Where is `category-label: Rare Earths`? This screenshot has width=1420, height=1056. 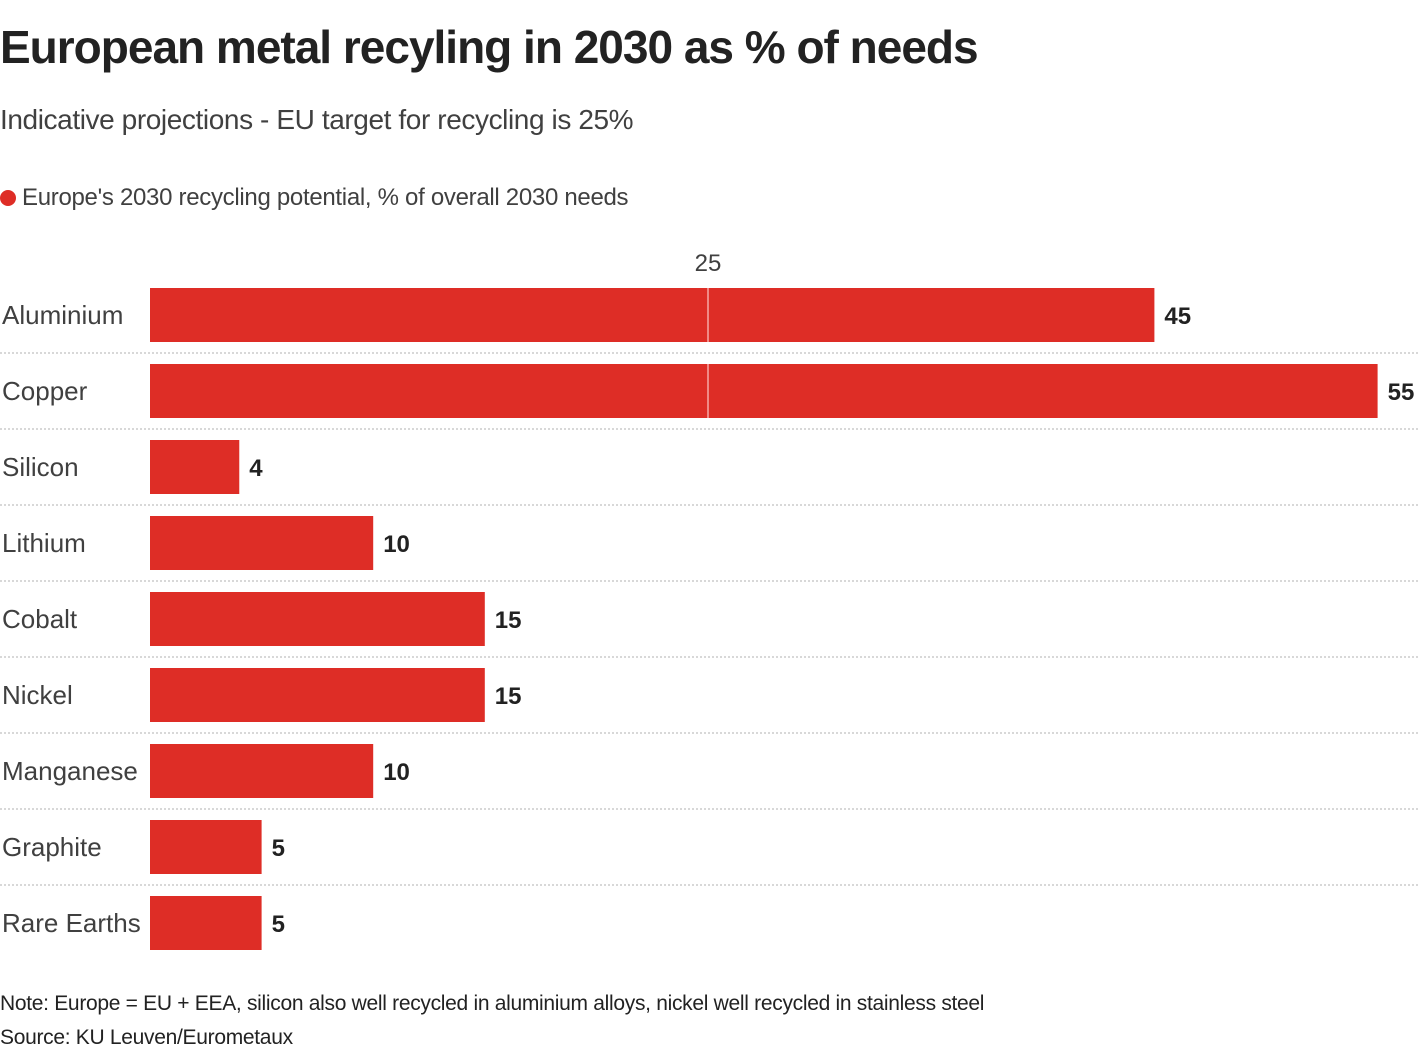
category-label: Rare Earths is located at coordinates (71, 923).